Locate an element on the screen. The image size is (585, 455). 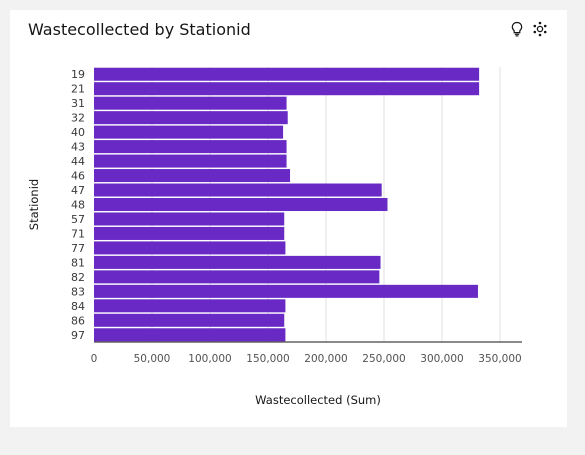
page-title: Wastecollected by Stationid is located at coordinates (139, 29).